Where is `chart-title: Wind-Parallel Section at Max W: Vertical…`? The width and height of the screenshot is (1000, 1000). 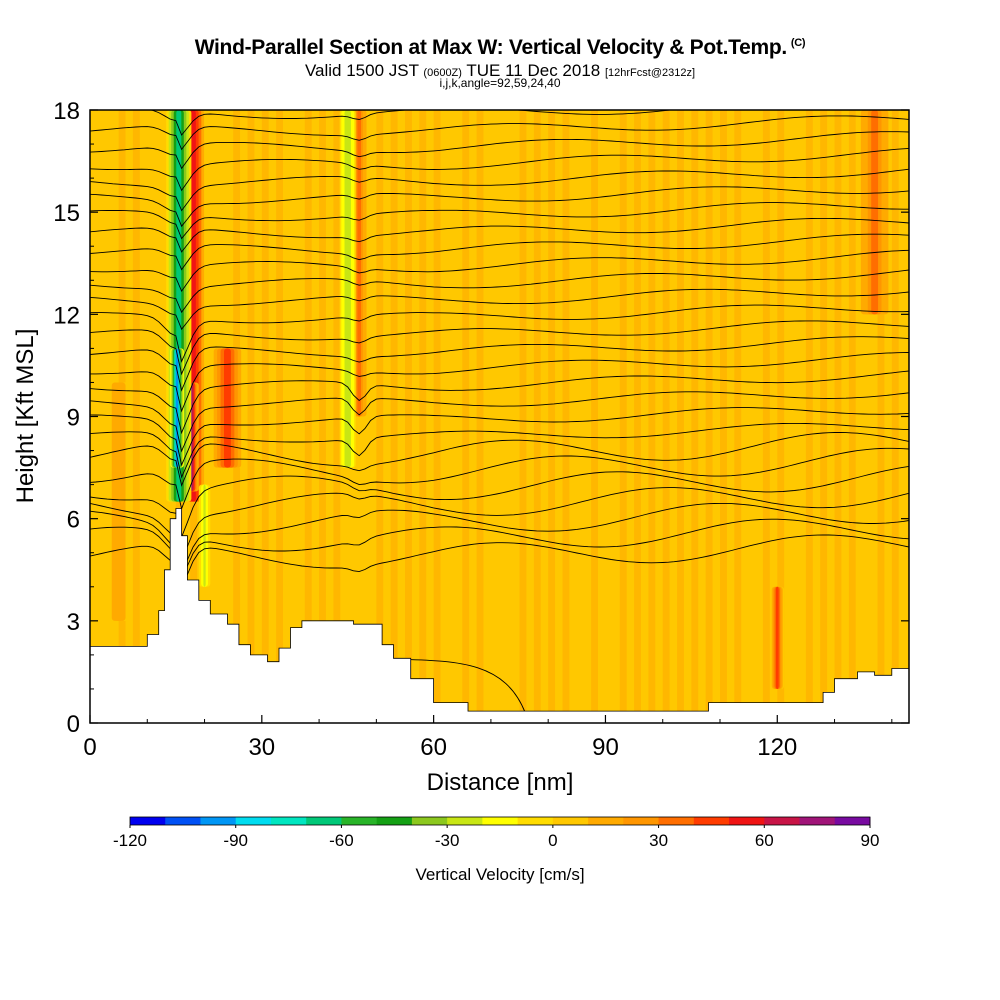 chart-title: Wind-Parallel Section at Max W: Vertical… is located at coordinates (500, 47).